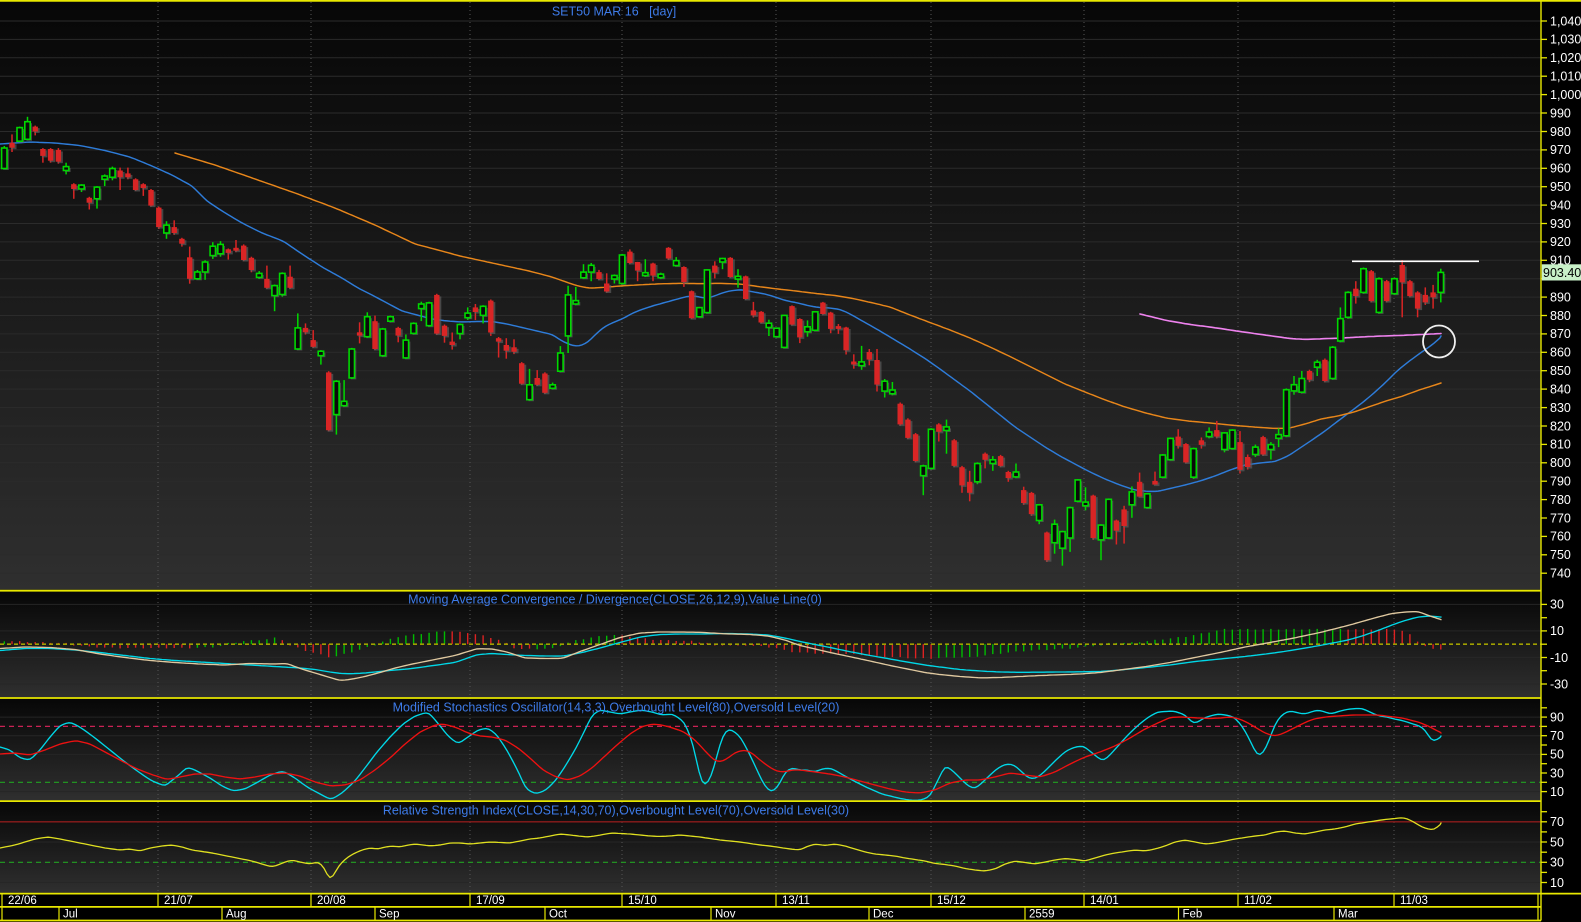 The height and width of the screenshot is (922, 1581). I want to click on svg-text: 940, so click(1560, 205).